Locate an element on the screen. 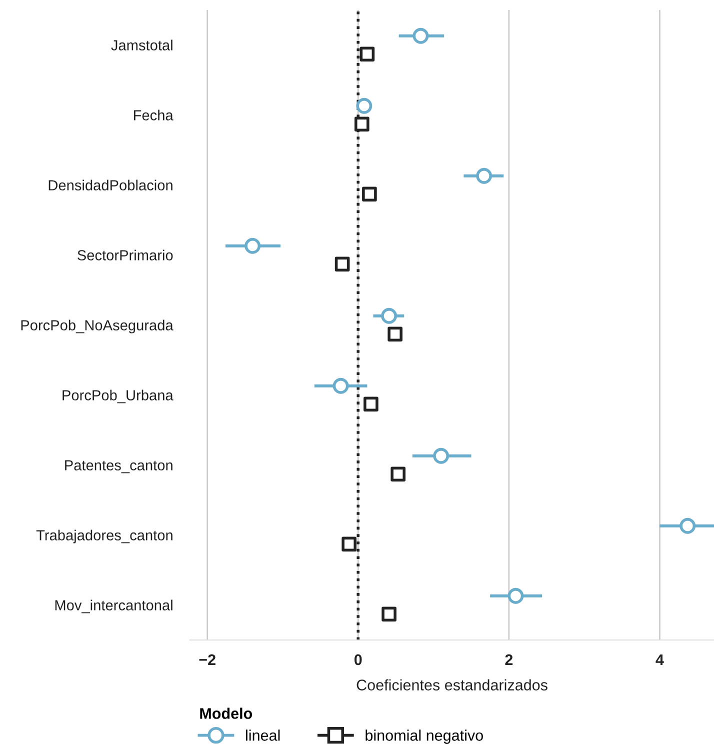 This screenshot has width=714, height=753. x-tick-label: −2 is located at coordinates (207, 659).